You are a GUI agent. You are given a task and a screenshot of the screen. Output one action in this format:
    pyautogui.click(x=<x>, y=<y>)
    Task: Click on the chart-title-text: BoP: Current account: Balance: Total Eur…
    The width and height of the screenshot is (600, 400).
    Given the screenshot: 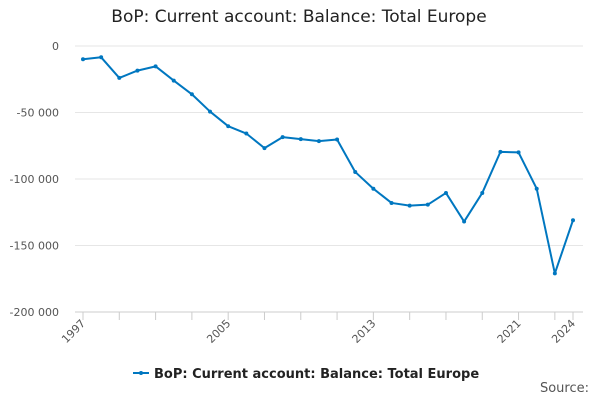 What is the action you would take?
    pyautogui.click(x=299, y=17)
    